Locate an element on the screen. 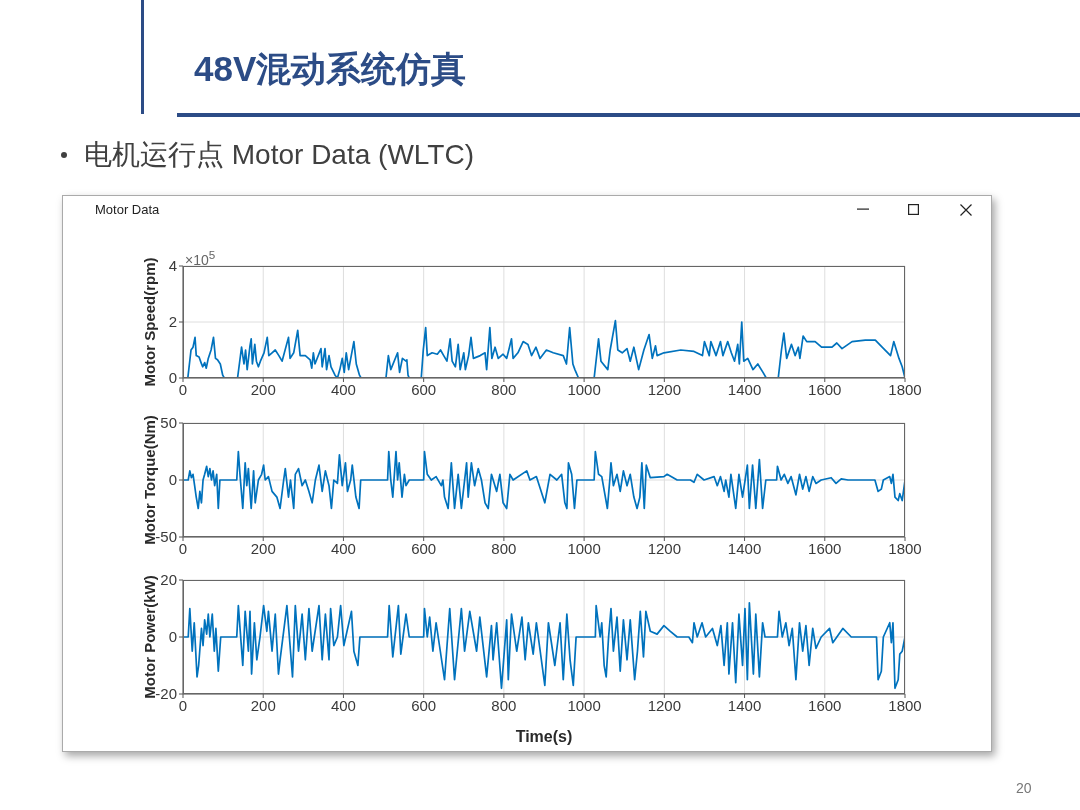 The height and width of the screenshot is (810, 1080). text: Motor Data is located at coordinates (127, 210).